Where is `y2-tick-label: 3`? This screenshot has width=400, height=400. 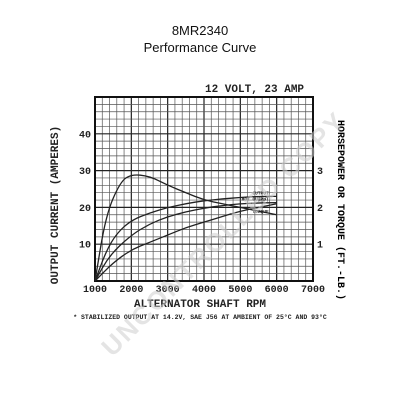
y2-tick-label: 3 is located at coordinates (320, 172).